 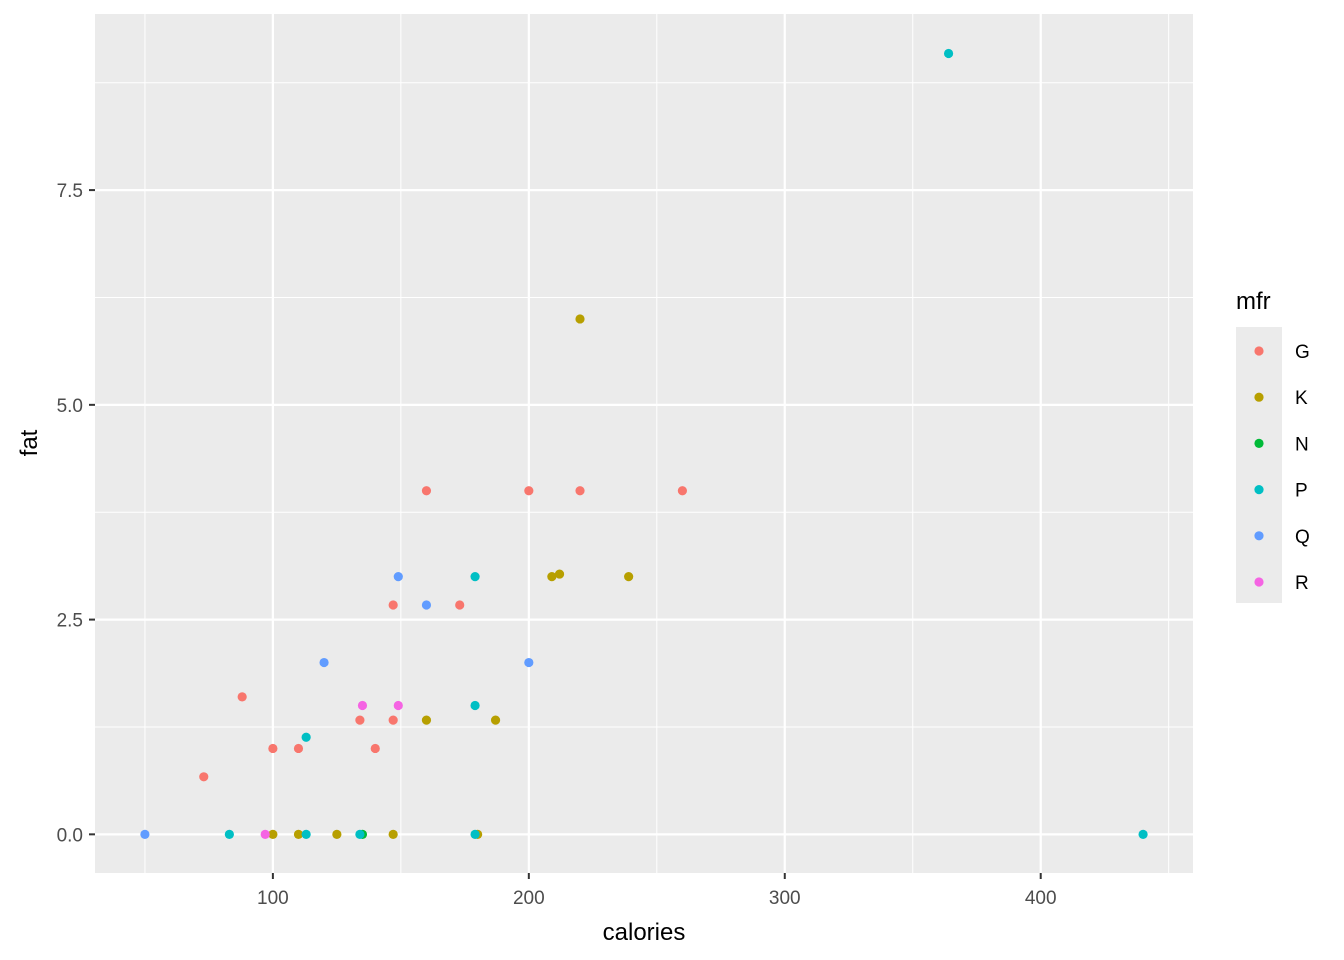 What do you see at coordinates (76, 513) in the screenshot?
I see `y-axis: 0.0 2.5 5.0 7.5` at bounding box center [76, 513].